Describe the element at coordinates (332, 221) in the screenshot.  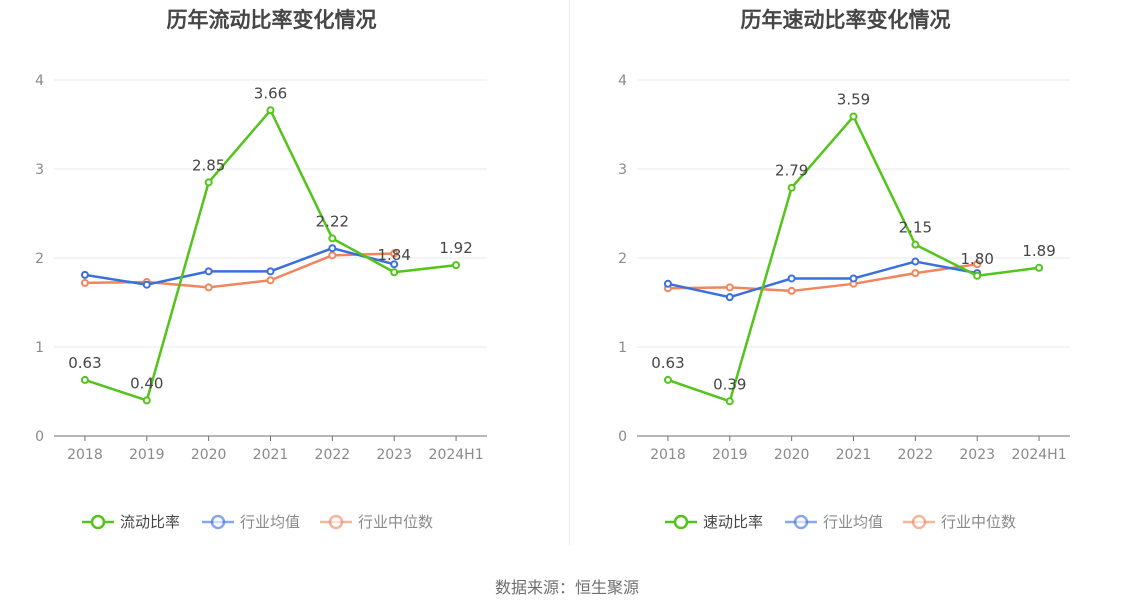
I see `data-label: 2.22` at that location.